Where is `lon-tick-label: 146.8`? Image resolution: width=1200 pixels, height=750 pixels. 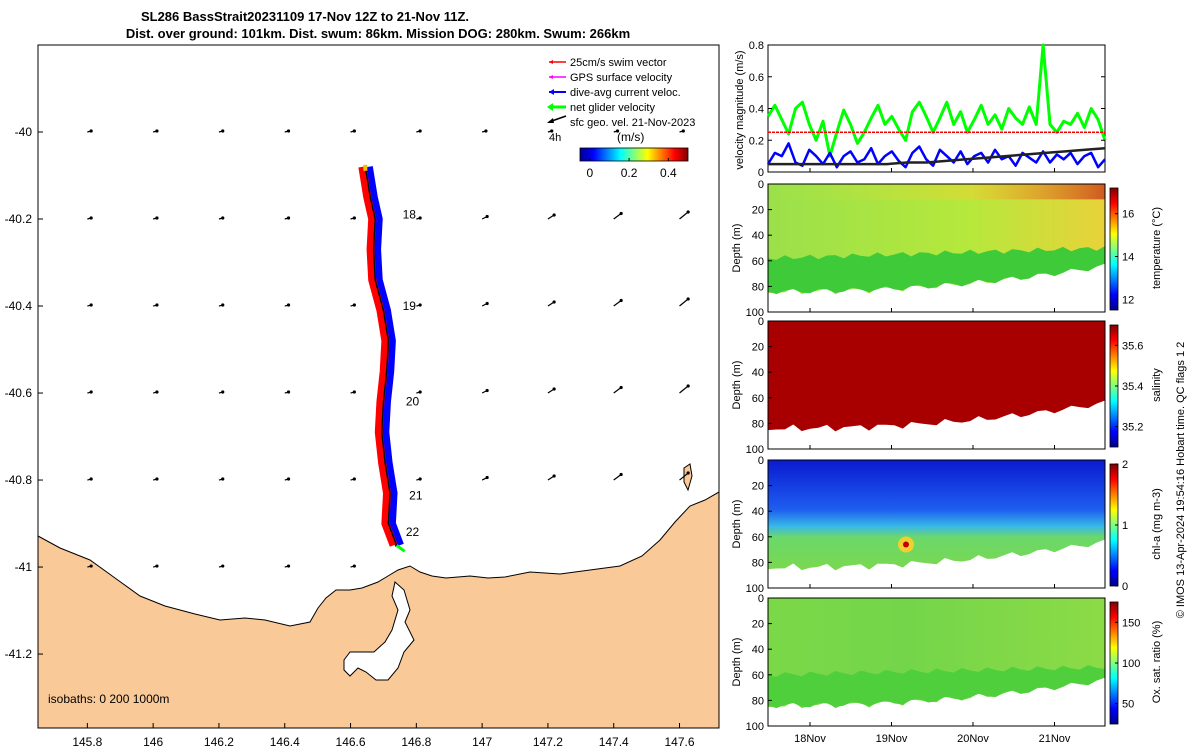 lon-tick-label: 146.8 is located at coordinates (416, 742).